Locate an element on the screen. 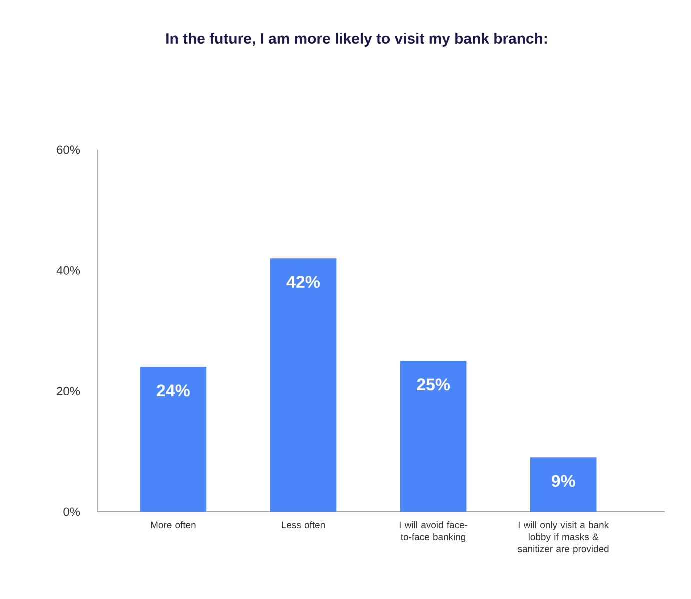 This screenshot has height=599, width=691. x-tick-label: I will only visit a bank lobby if masks & sanitizer are provided is located at coordinates (564, 538).